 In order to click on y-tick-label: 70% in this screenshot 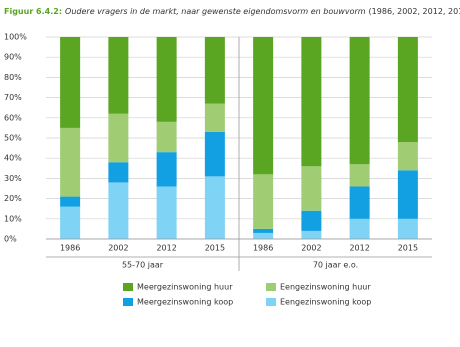, I will do `click(13, 97)`.